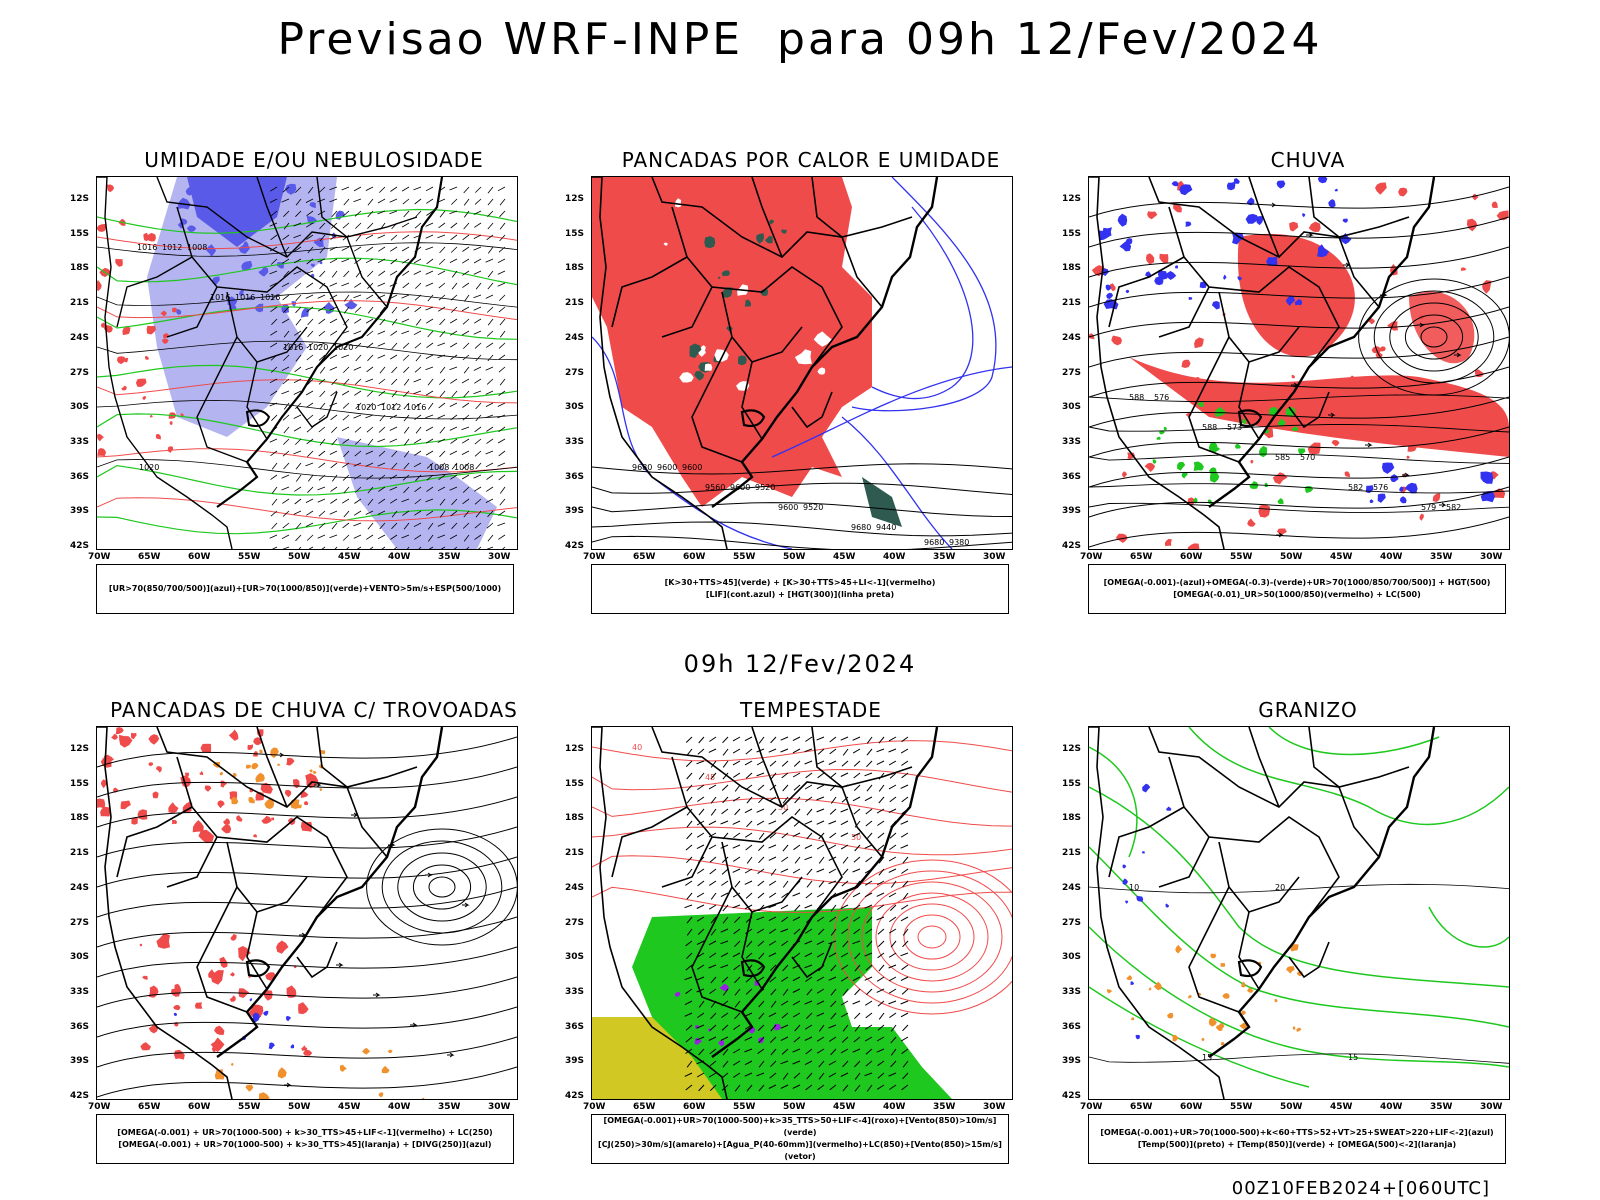 Image resolution: width=1600 pixels, height=1200 pixels. Describe the element at coordinates (1072, 233) in the screenshot. I see `lat-tick-label: 15S` at that location.